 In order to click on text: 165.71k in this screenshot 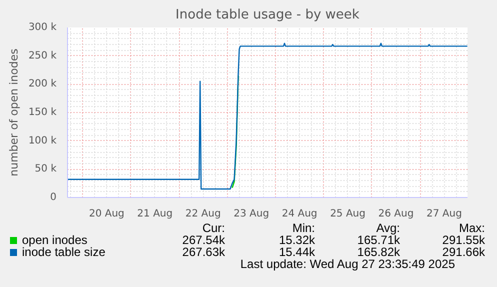, I will do `click(378, 240)`.